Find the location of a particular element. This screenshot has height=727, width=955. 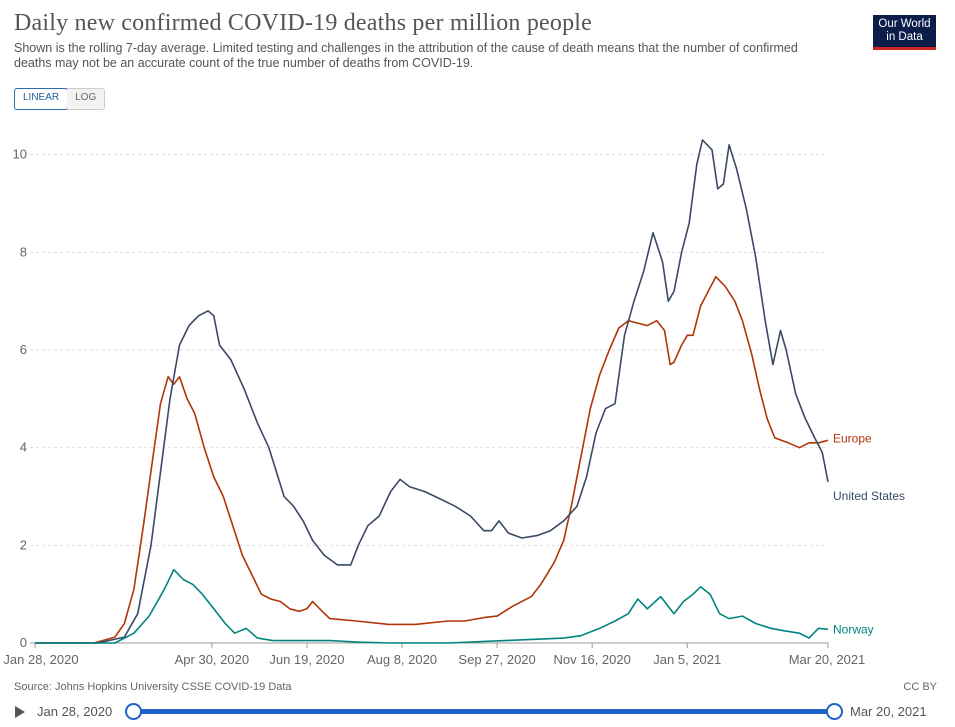

linear-scale-button: LINEAR is located at coordinates (41, 99).